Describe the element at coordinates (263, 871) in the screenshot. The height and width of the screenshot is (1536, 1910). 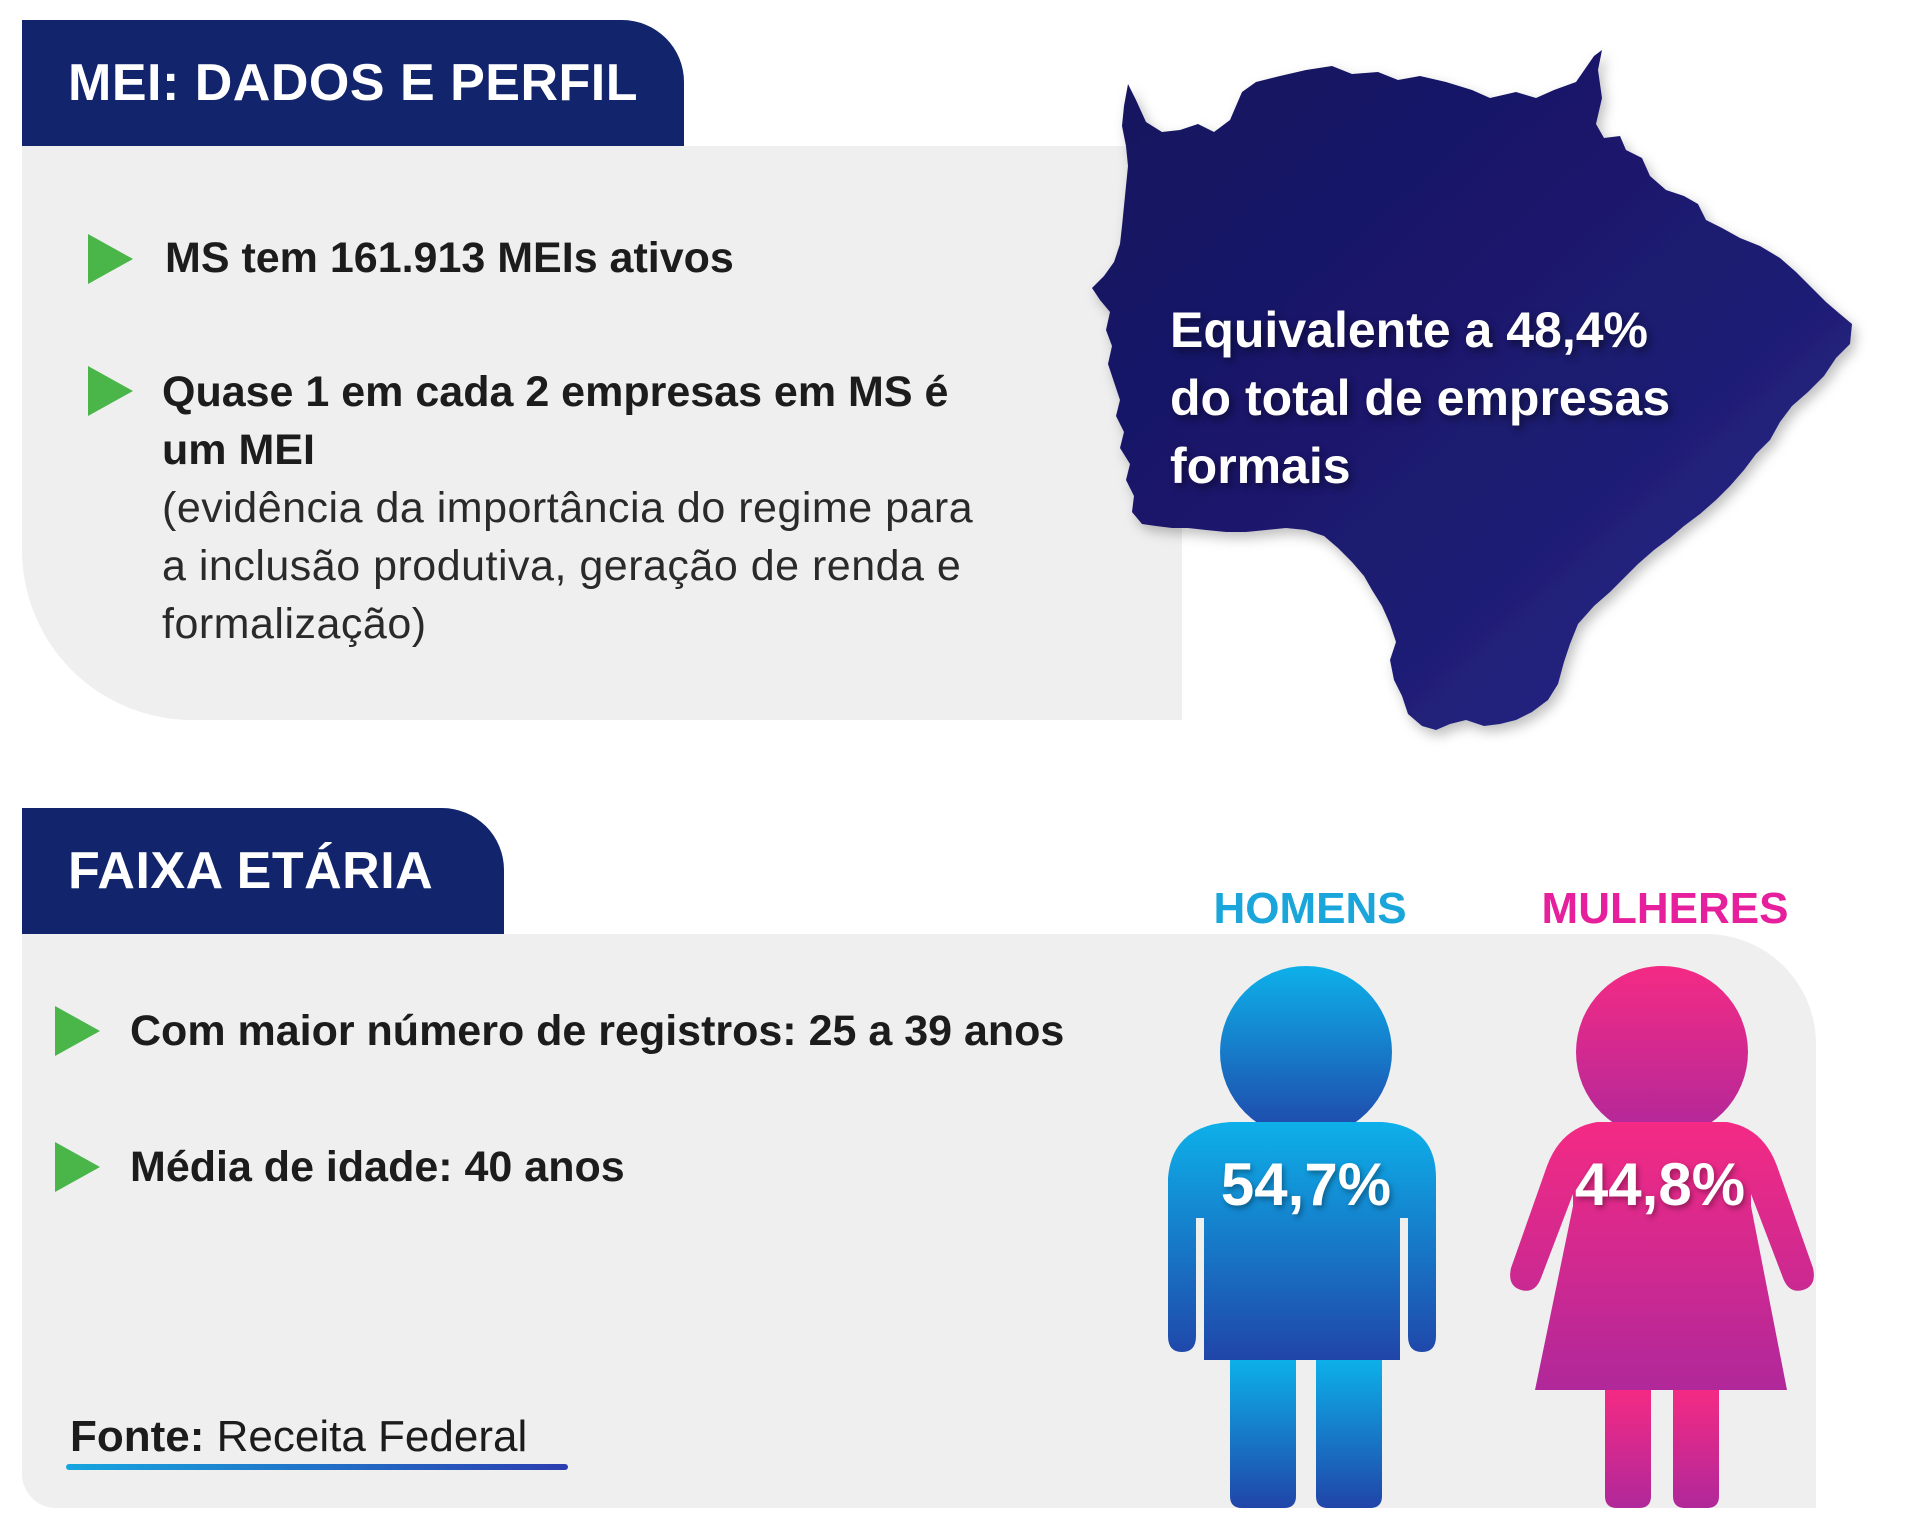
I see `section-title-age: FAIXA ETÁRIA` at that location.